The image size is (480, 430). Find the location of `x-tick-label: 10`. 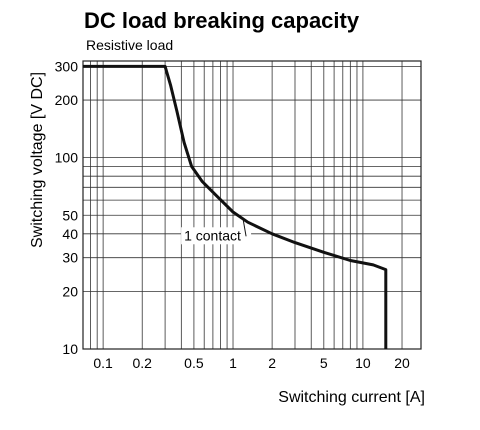

x-tick-label: 10 is located at coordinates (363, 363).